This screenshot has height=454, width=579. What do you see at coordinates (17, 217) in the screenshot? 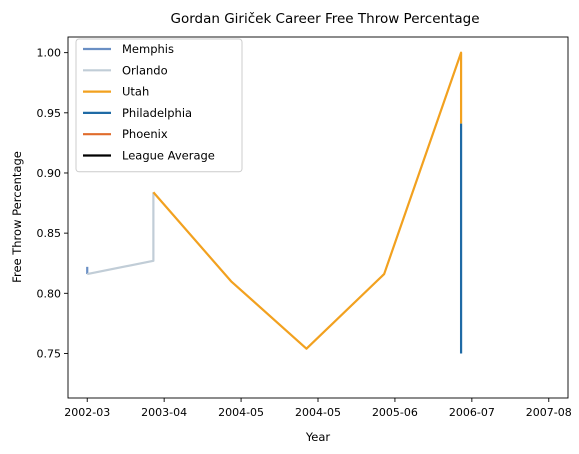
I see `y-axis-label: Free Throw Percentage` at bounding box center [17, 217].